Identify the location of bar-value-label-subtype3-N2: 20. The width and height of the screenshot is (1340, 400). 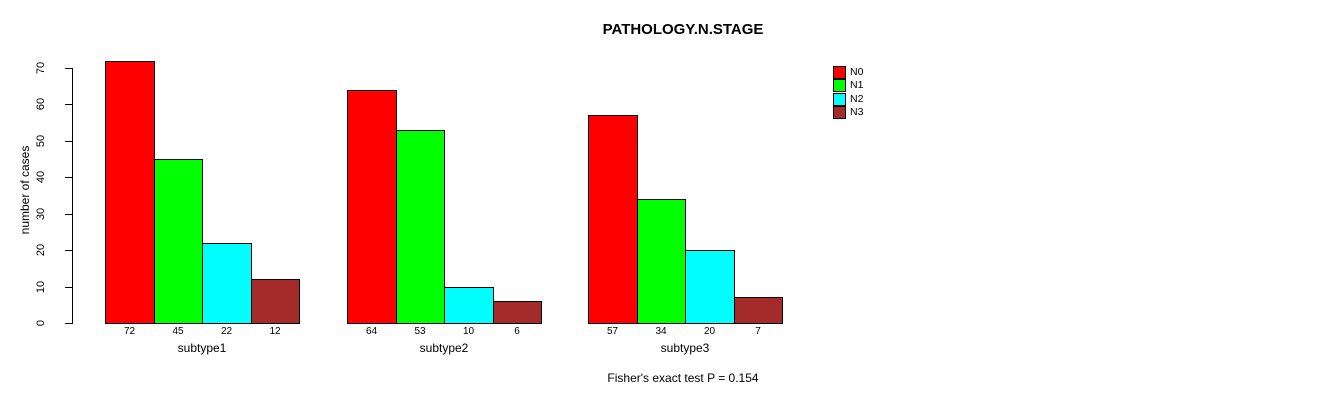
(709, 331).